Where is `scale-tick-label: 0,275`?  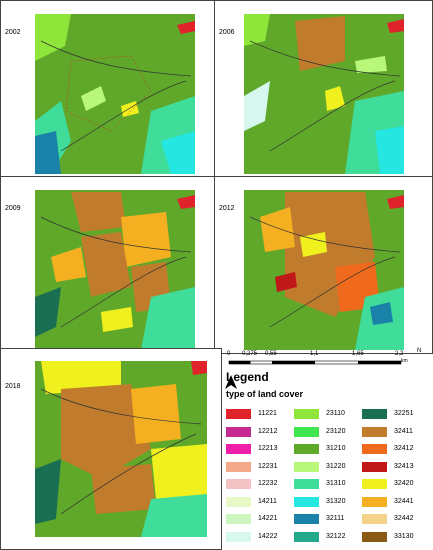
scale-tick-label: 0,275 is located at coordinates (250, 354).